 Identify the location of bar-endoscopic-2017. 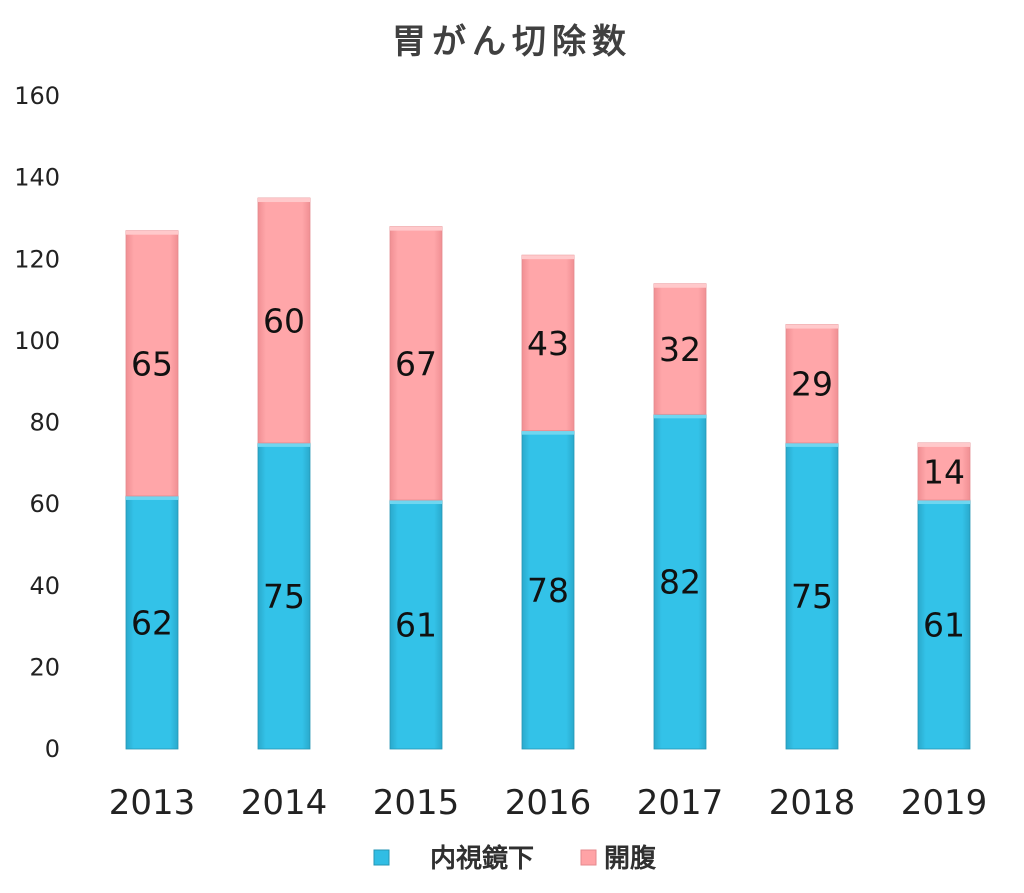
(680, 581).